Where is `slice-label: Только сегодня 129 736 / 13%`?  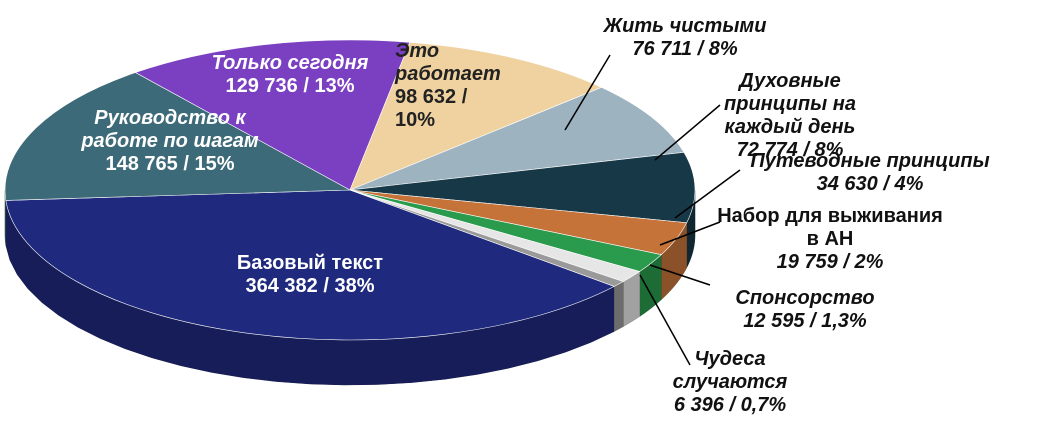
slice-label: Только сегодня 129 736 / 13% is located at coordinates (290, 75).